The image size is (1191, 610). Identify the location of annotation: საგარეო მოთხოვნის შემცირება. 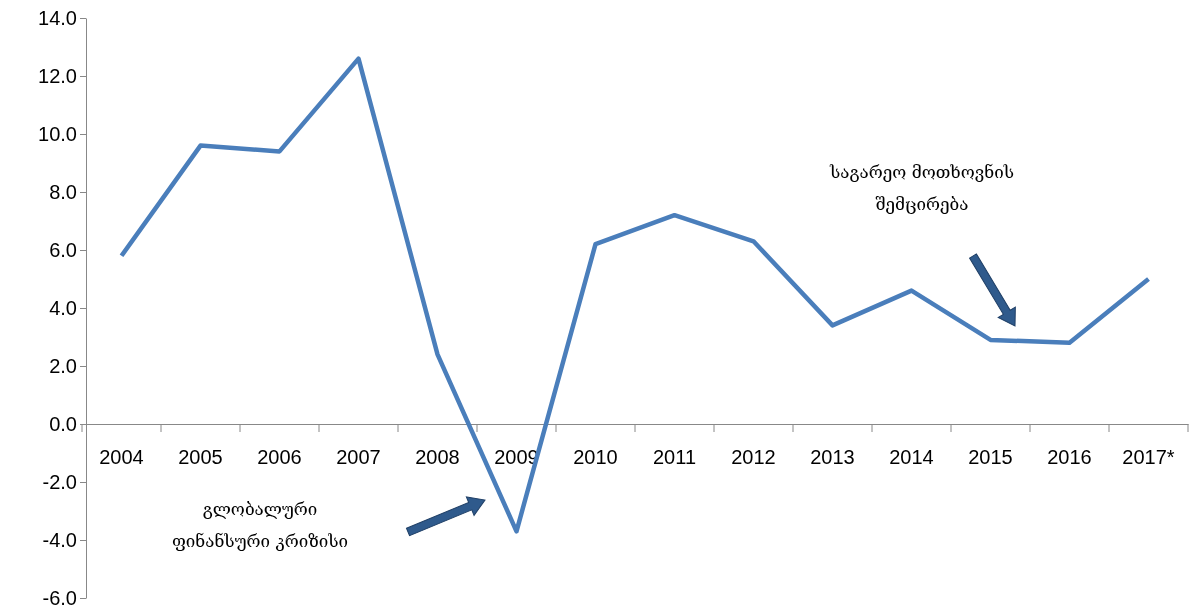
(921, 188).